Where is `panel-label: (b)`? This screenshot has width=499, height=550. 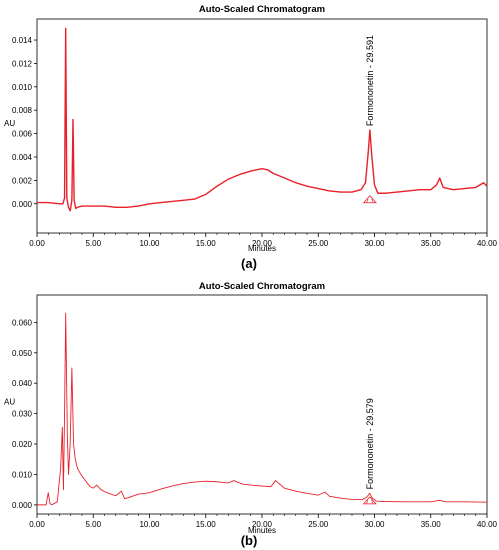
panel-label: (b) is located at coordinates (249, 540).